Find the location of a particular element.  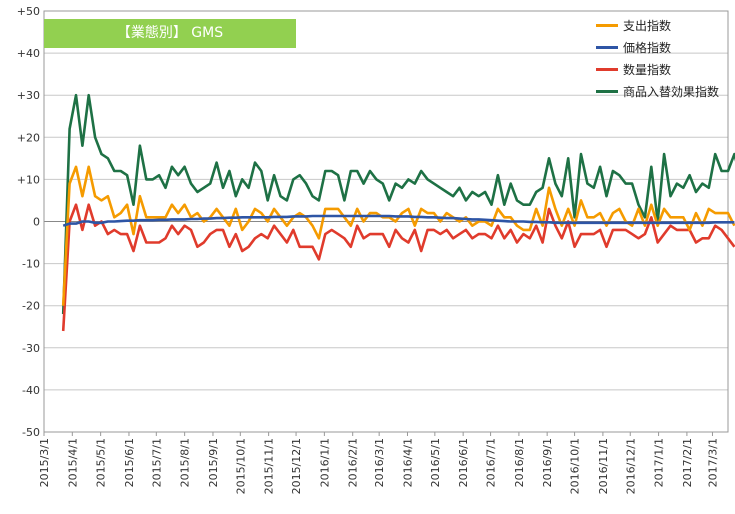

x-tick-label: 2015/5/1 is located at coordinates (101, 462).